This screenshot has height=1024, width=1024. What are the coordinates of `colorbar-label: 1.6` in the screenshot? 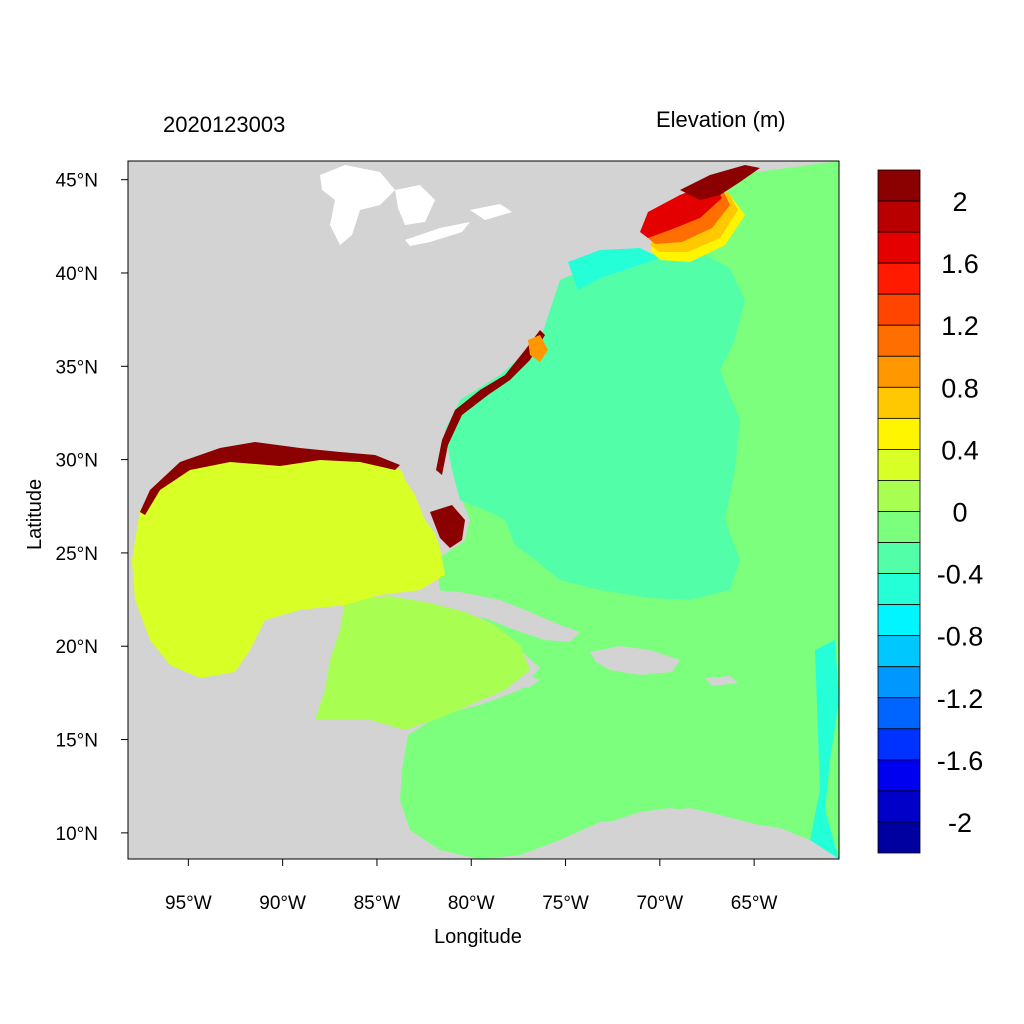 It's located at (960, 264).